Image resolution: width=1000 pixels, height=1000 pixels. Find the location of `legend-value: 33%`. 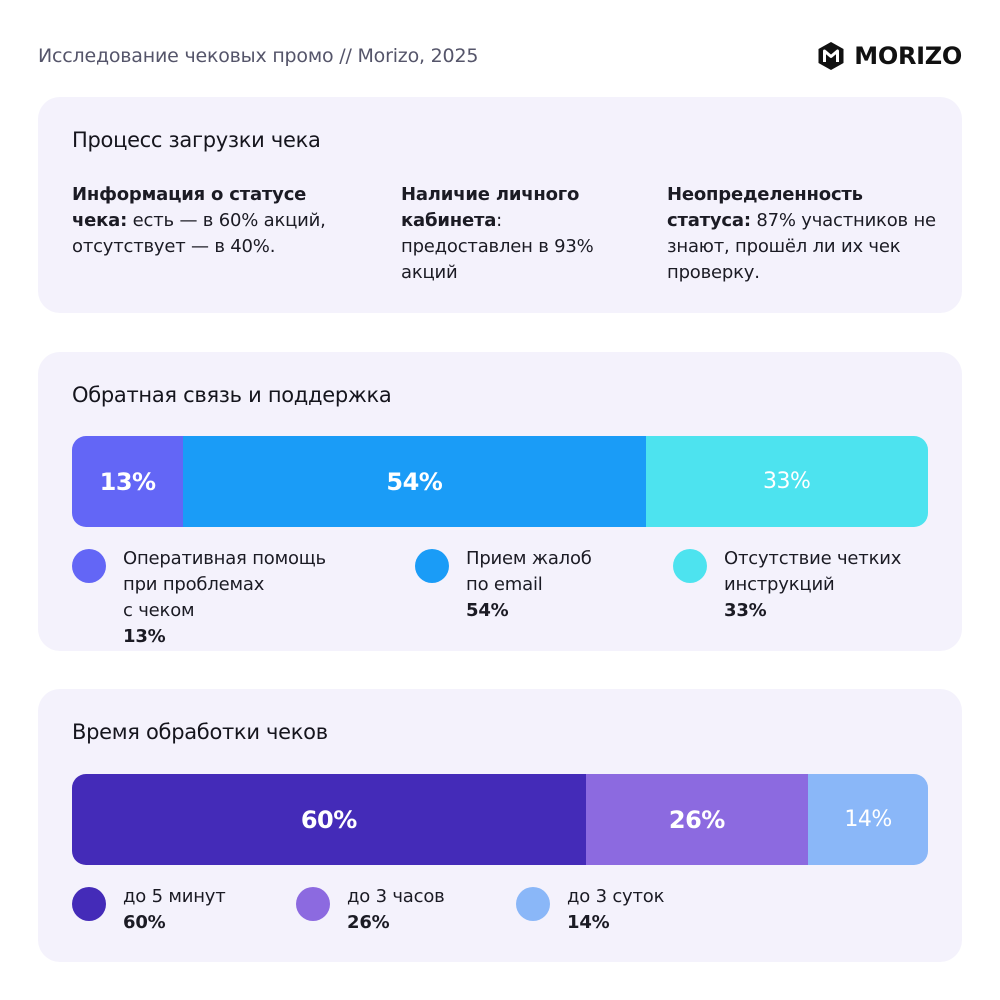

legend-value: 33% is located at coordinates (745, 610).